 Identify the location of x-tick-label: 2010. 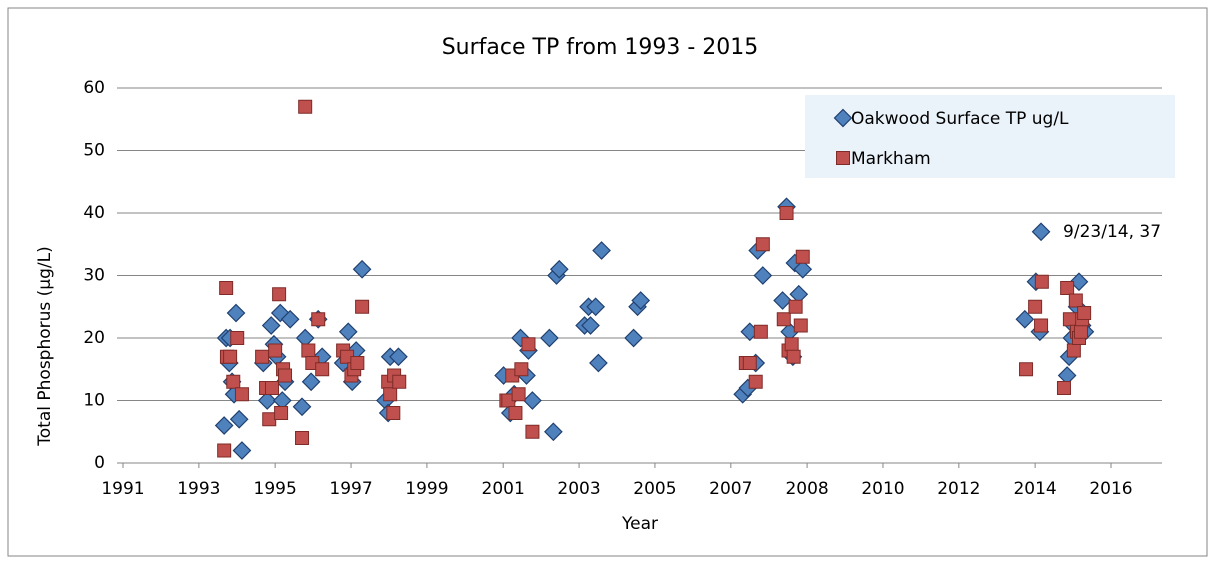
(882, 489).